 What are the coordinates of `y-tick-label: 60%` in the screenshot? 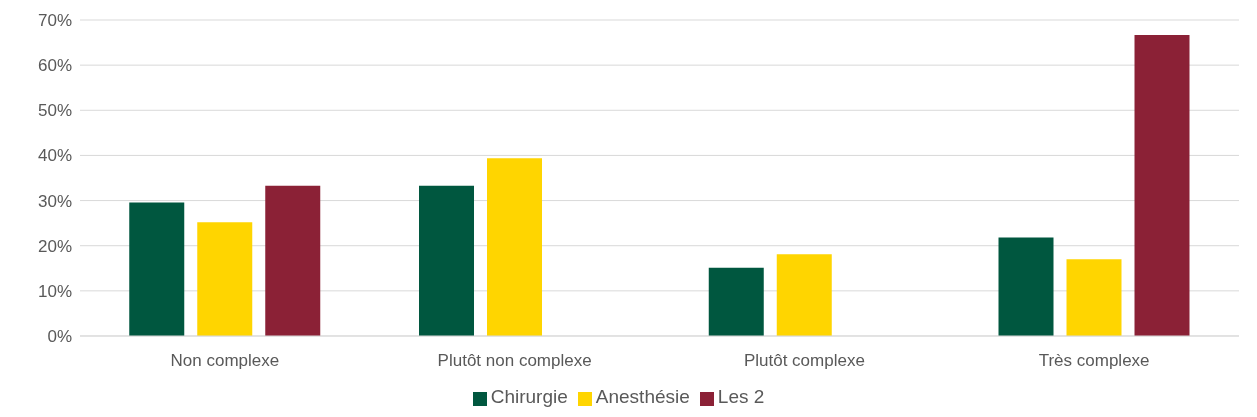 It's located at (54, 66).